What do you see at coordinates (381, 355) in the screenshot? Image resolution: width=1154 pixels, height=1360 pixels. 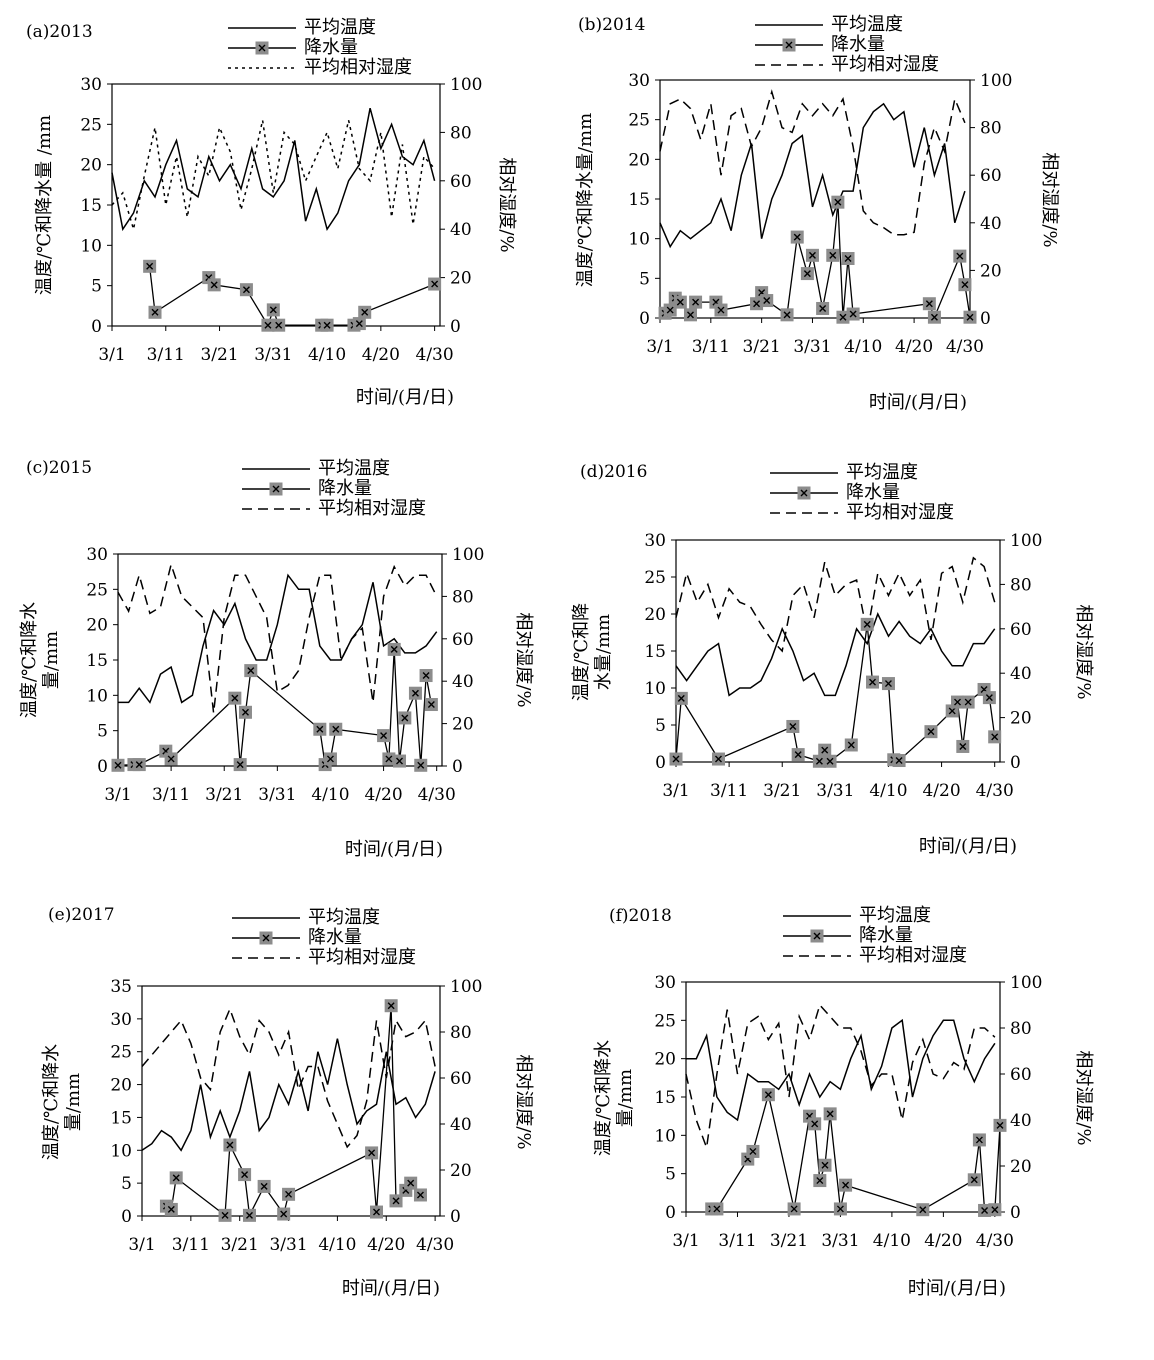 I see `x-tick-label: 4/20` at bounding box center [381, 355].